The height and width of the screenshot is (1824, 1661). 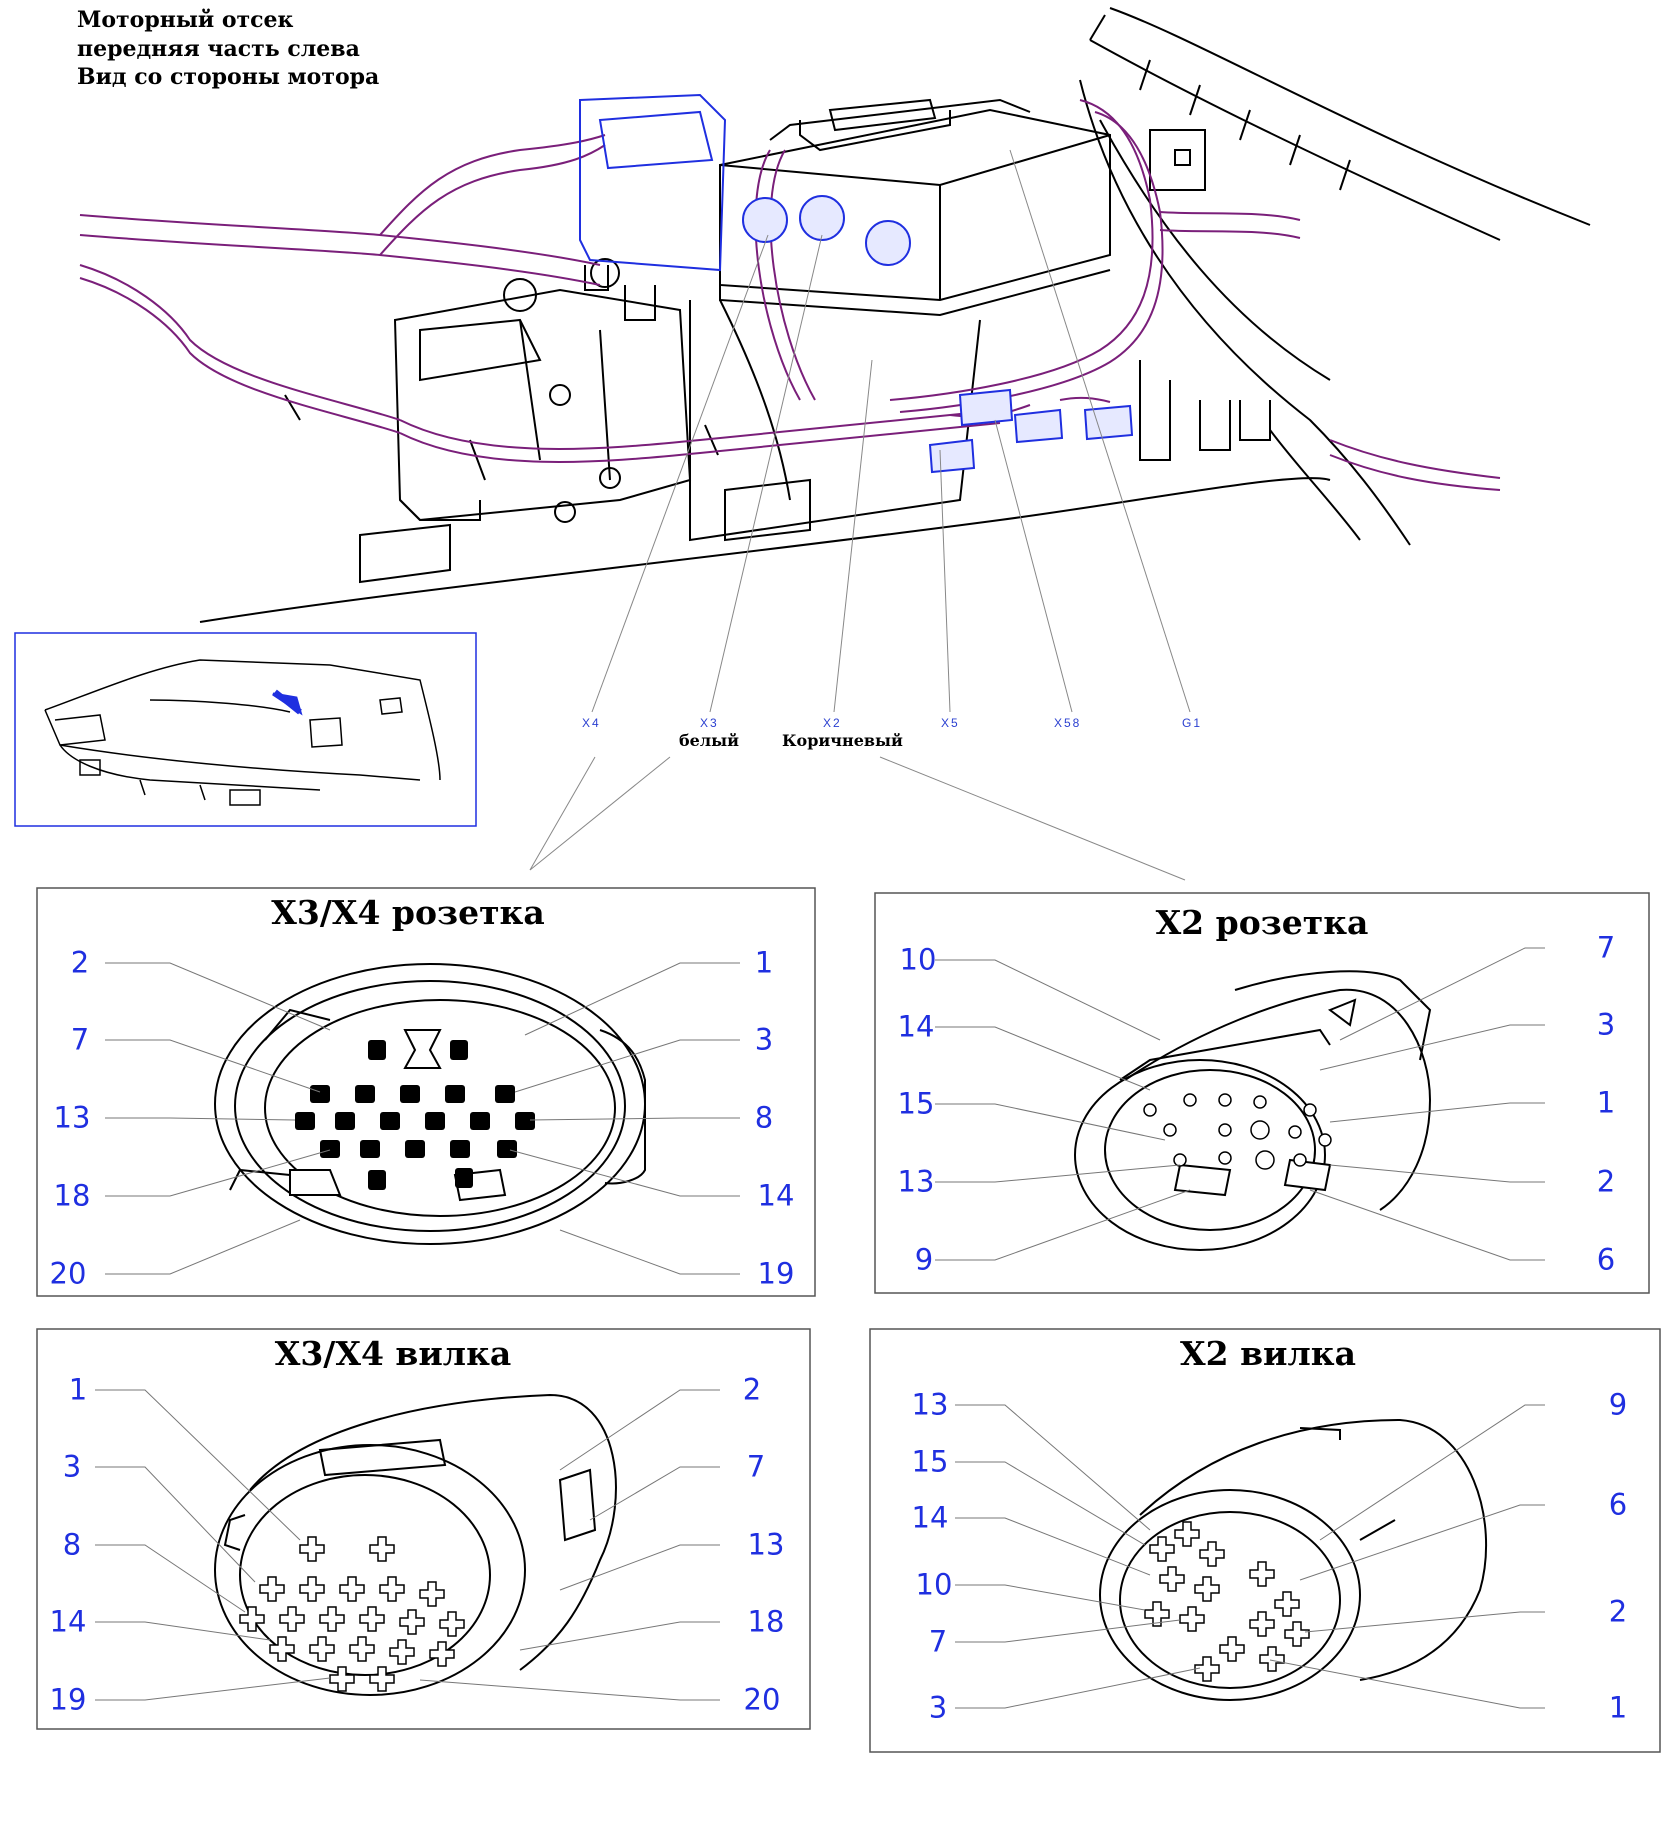 What do you see at coordinates (245, 729) in the screenshot?
I see `inset-car-thumbnail` at bounding box center [245, 729].